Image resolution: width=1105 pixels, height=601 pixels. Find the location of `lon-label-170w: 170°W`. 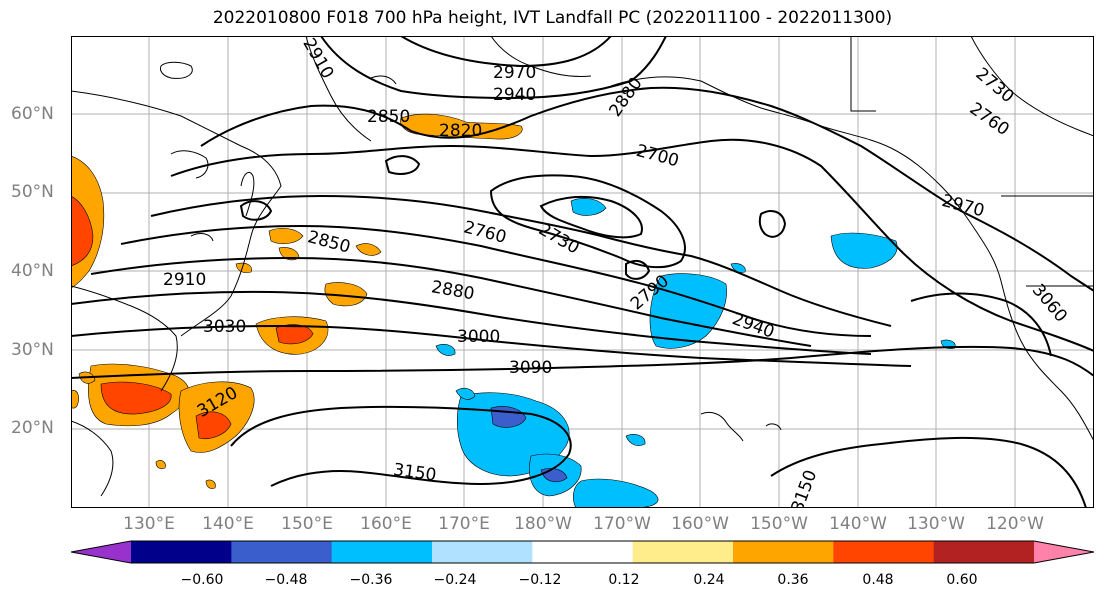

lon-label-170w: 170°W is located at coordinates (622, 524).